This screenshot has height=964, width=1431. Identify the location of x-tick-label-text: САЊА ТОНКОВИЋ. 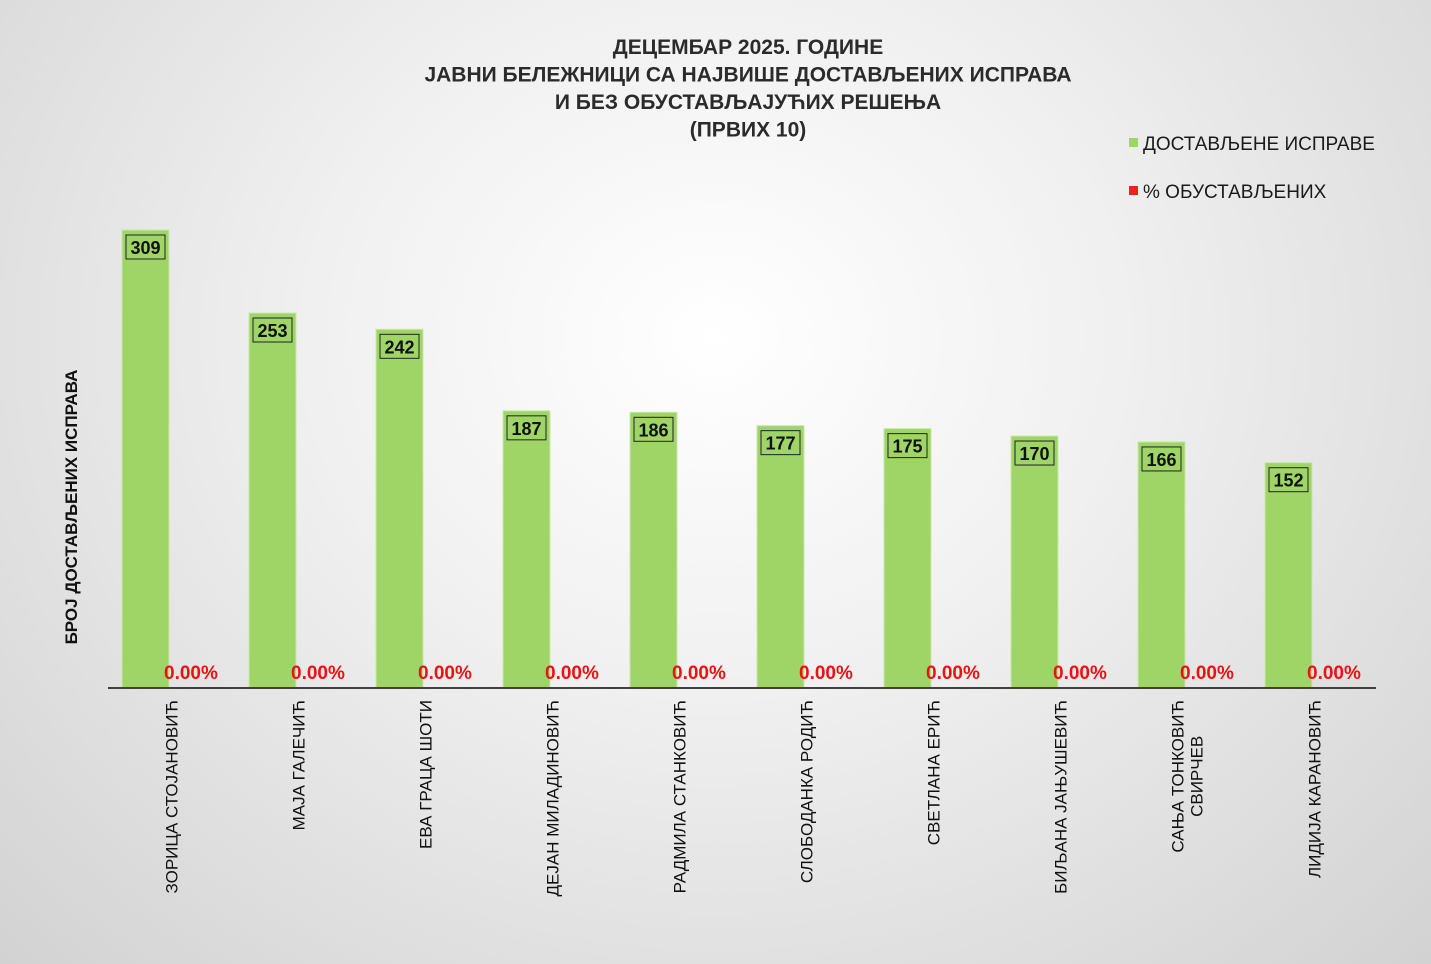
(1178, 776).